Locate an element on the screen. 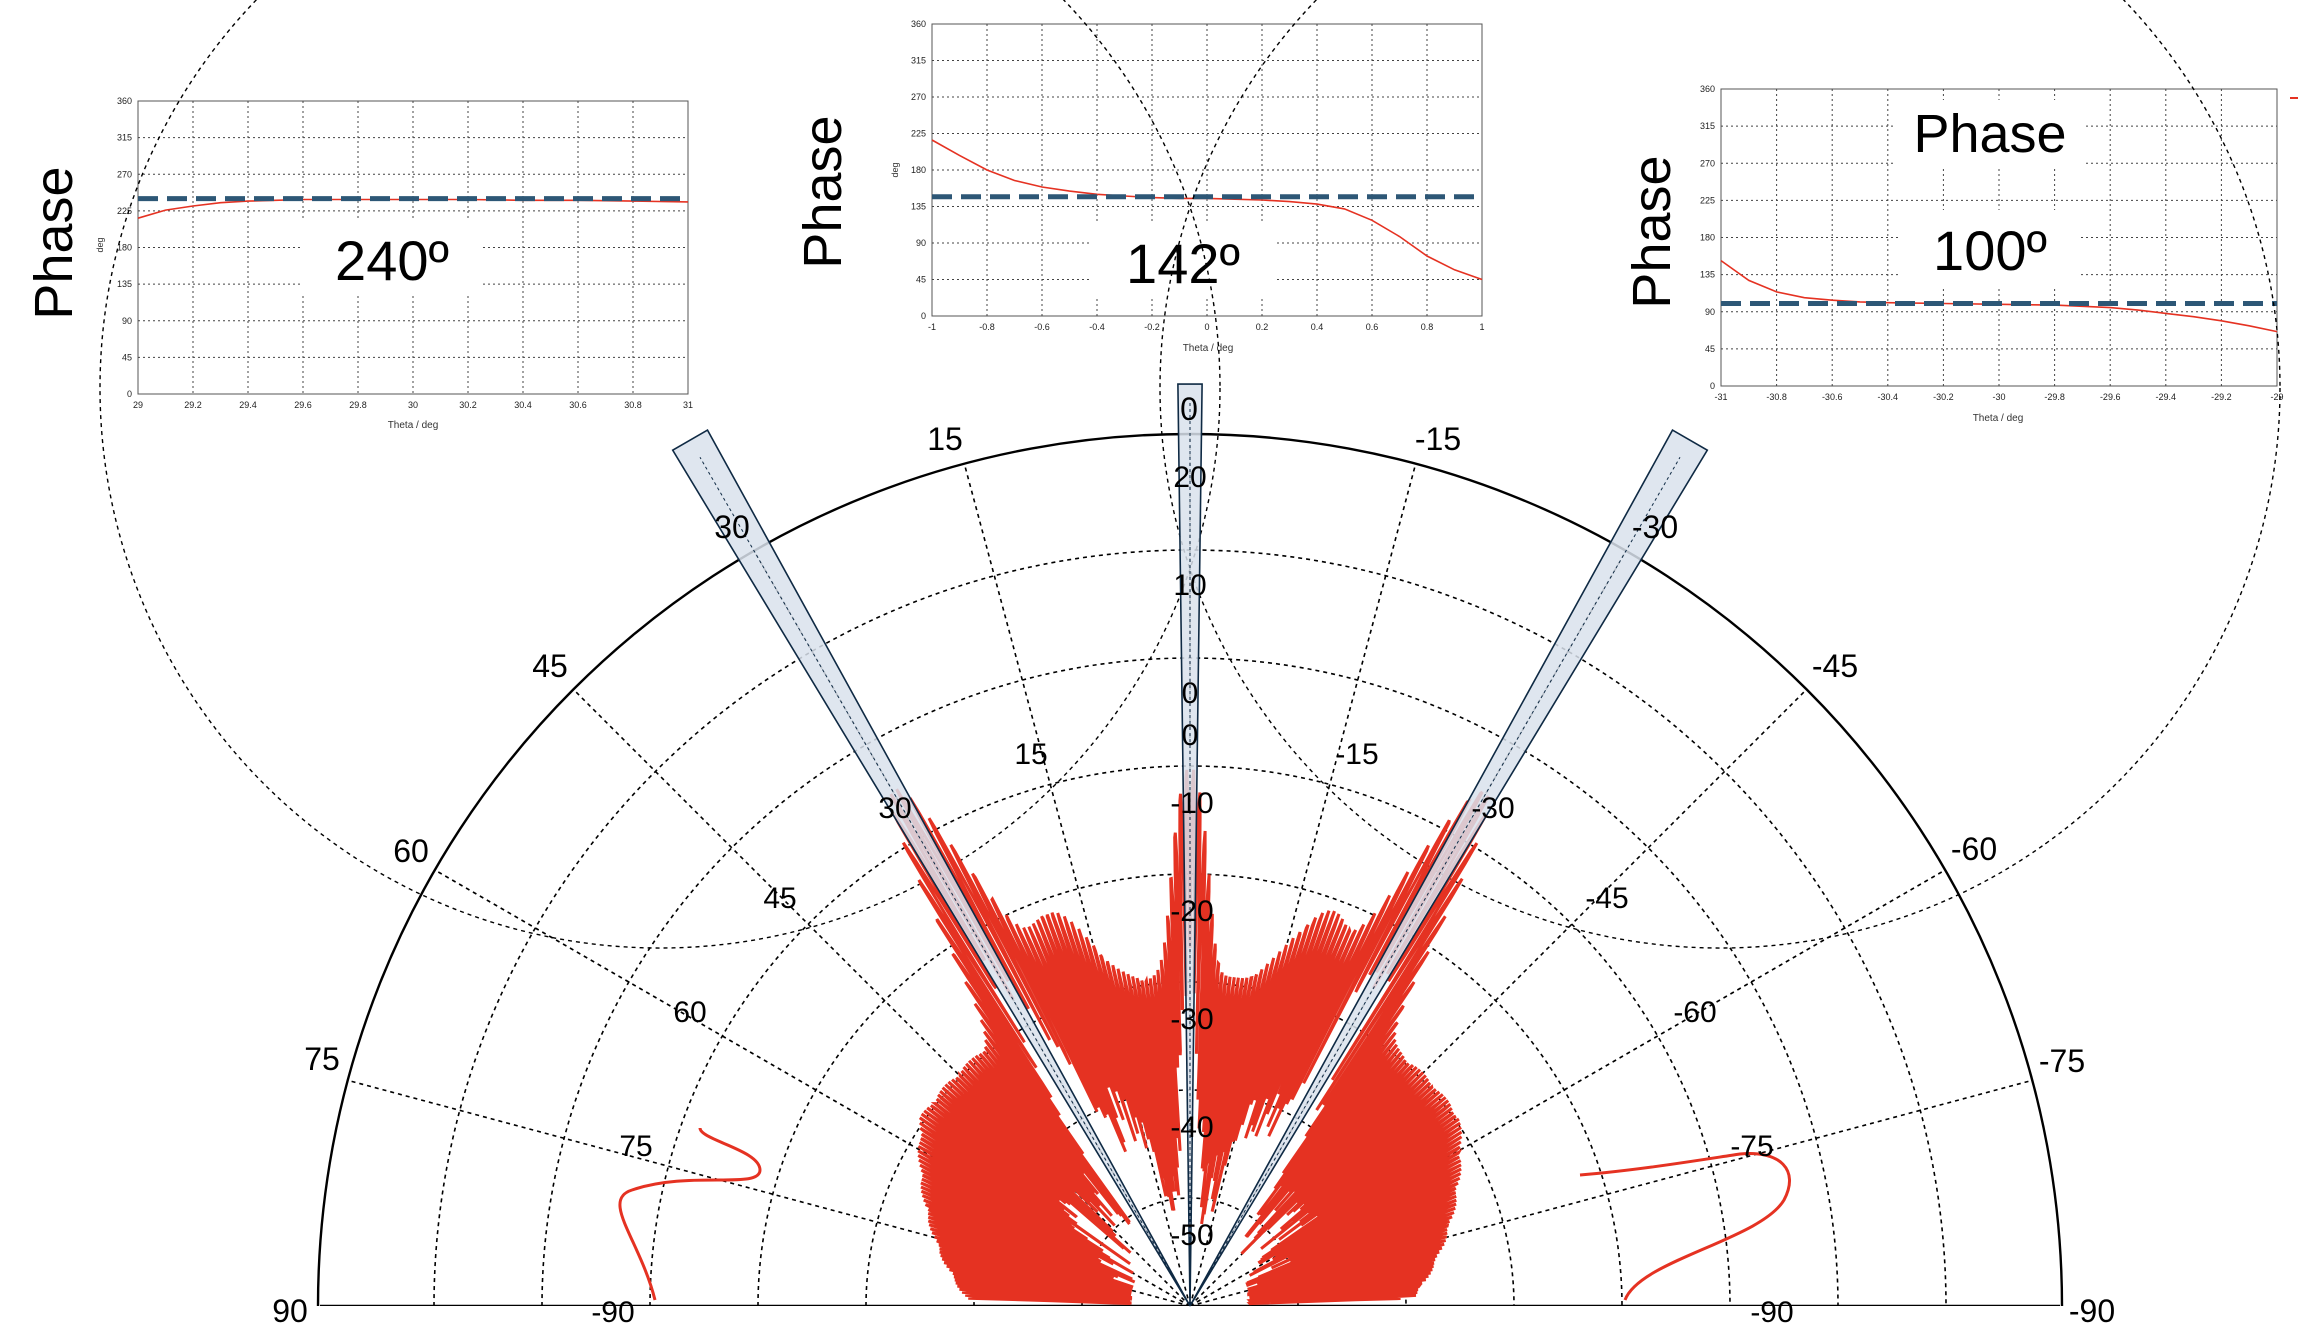 Image resolution: width=2298 pixels, height=1333 pixels. phase-right-annotation-bg is located at coordinates (1990, 248).